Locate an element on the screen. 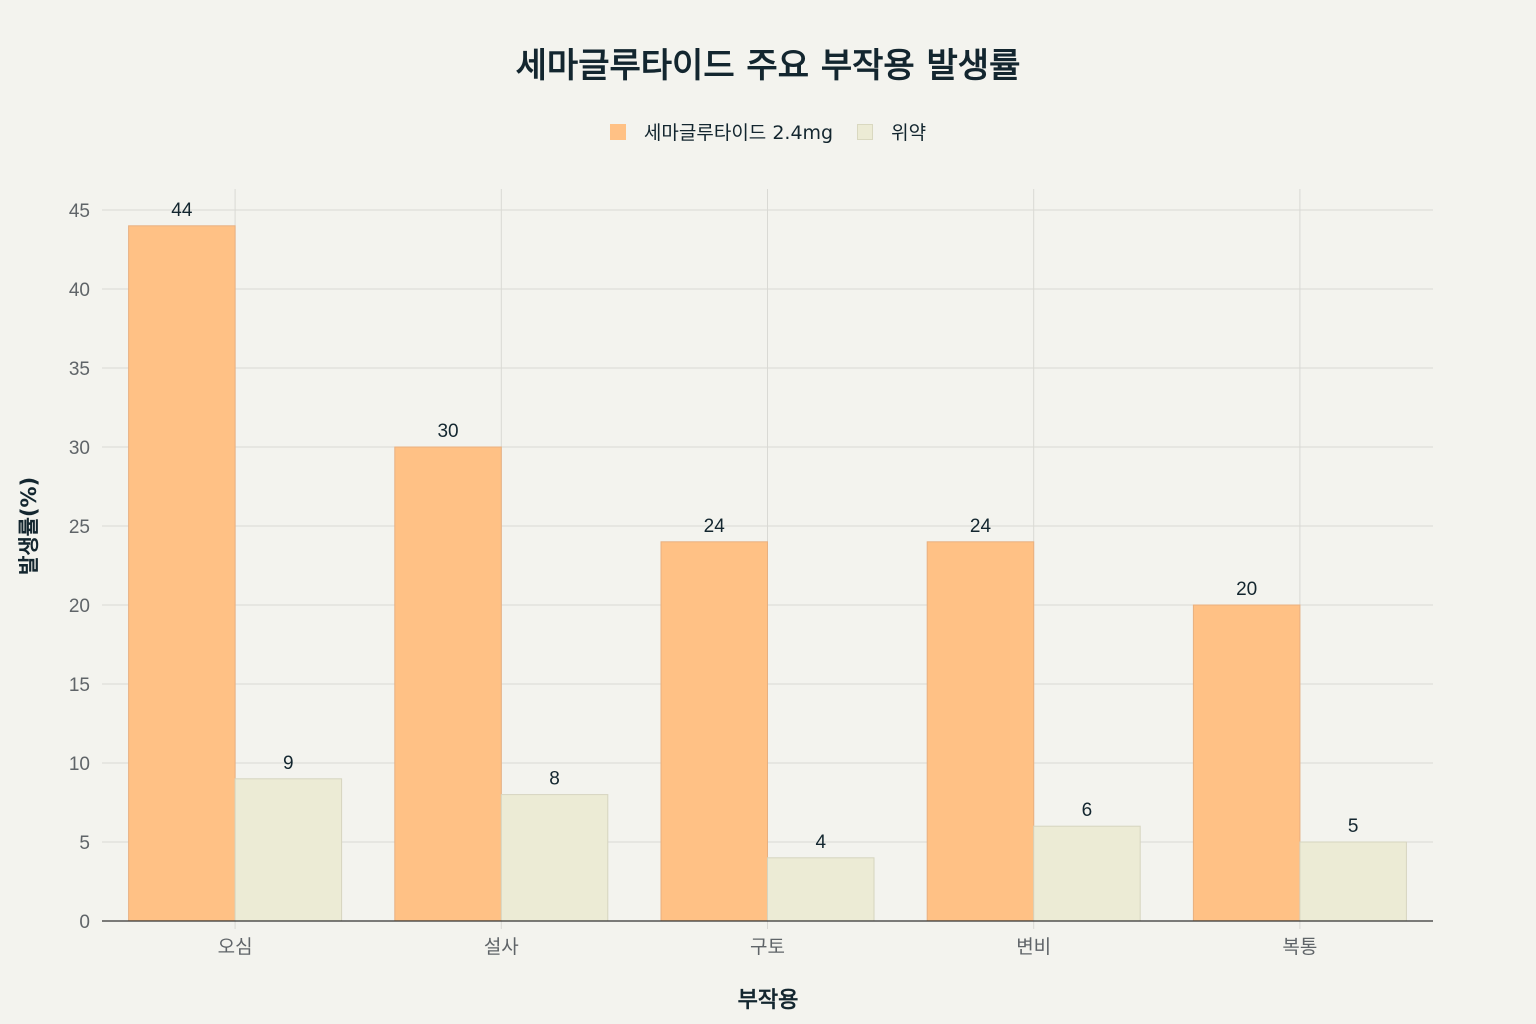 Image resolution: width=1536 pixels, height=1024 pixels. bar-semaglutide-구토 is located at coordinates (714, 731).